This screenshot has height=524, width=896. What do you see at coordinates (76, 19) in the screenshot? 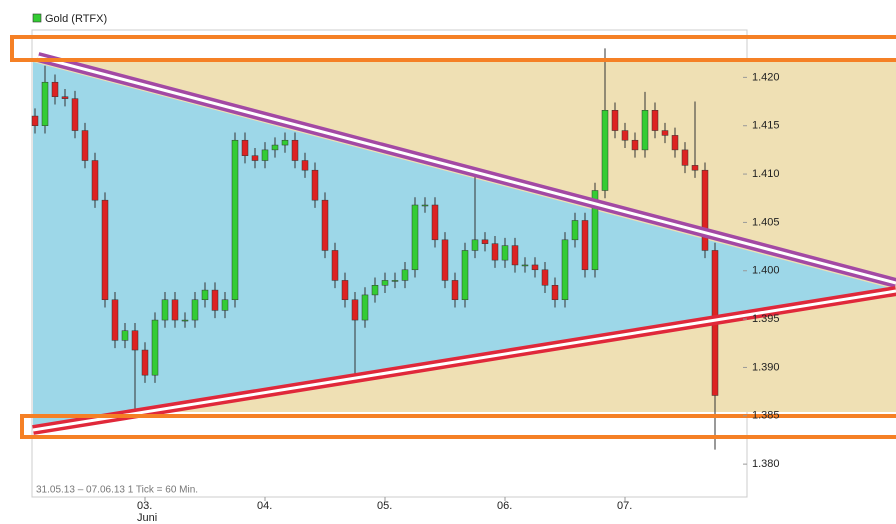
I see `legend-label: Gold (RTFX)` at bounding box center [76, 19].